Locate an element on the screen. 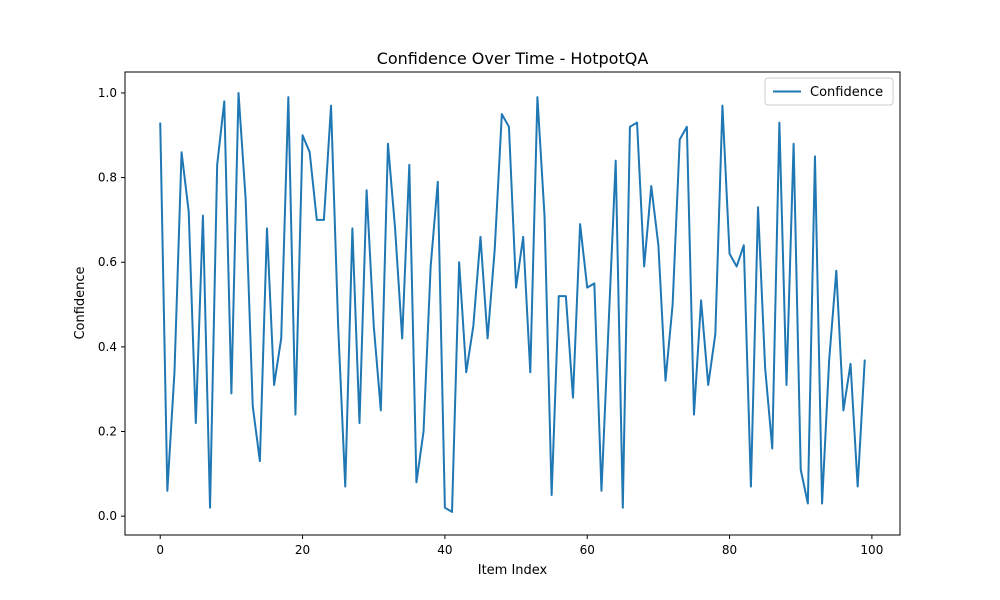 Image resolution: width=1000 pixels, height=600 pixels. y-tick-label: 0.6 is located at coordinates (107, 262).